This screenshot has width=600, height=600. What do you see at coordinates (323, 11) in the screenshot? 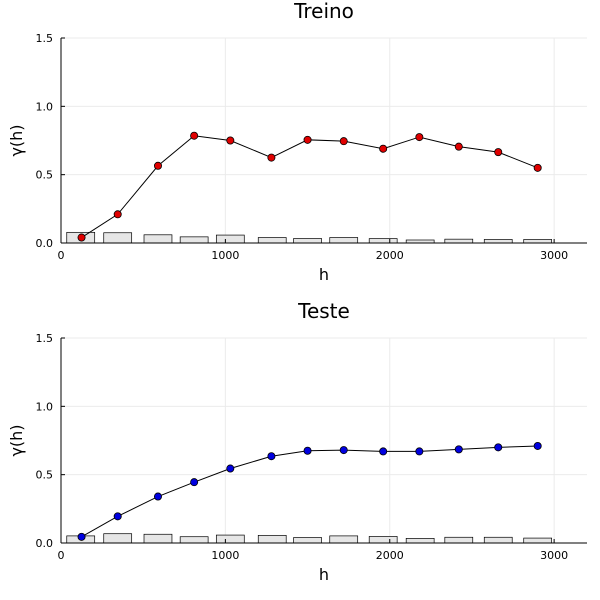
I see `chart-title: Treino` at bounding box center [323, 11].